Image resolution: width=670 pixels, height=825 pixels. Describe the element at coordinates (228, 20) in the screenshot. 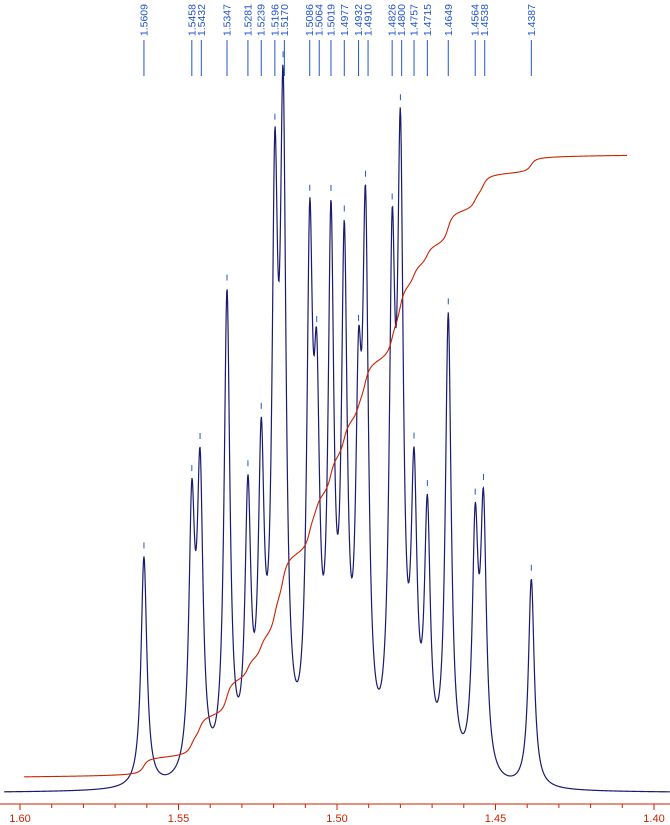

I see `peak-label: 1.5347` at that location.